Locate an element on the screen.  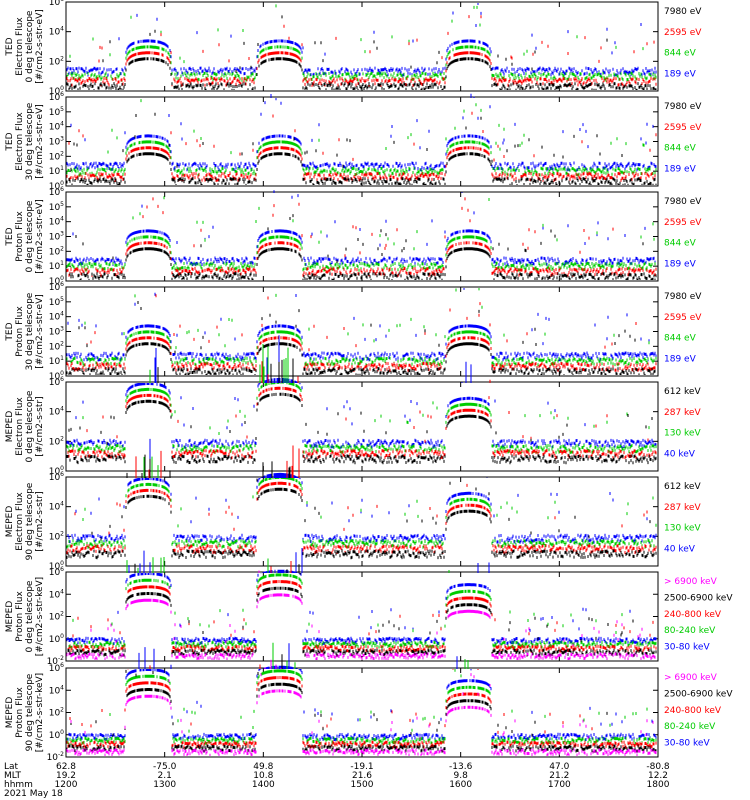
legend-entry: 844 eV is located at coordinates (680, 244).